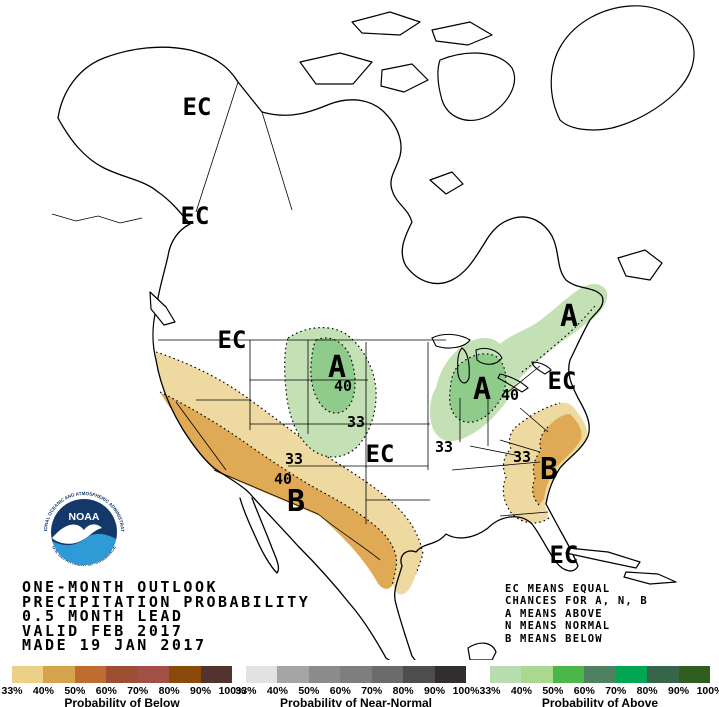 The image size is (719, 707). Describe the element at coordinates (97, 218) in the screenshot. I see `aleutian-islands` at that location.